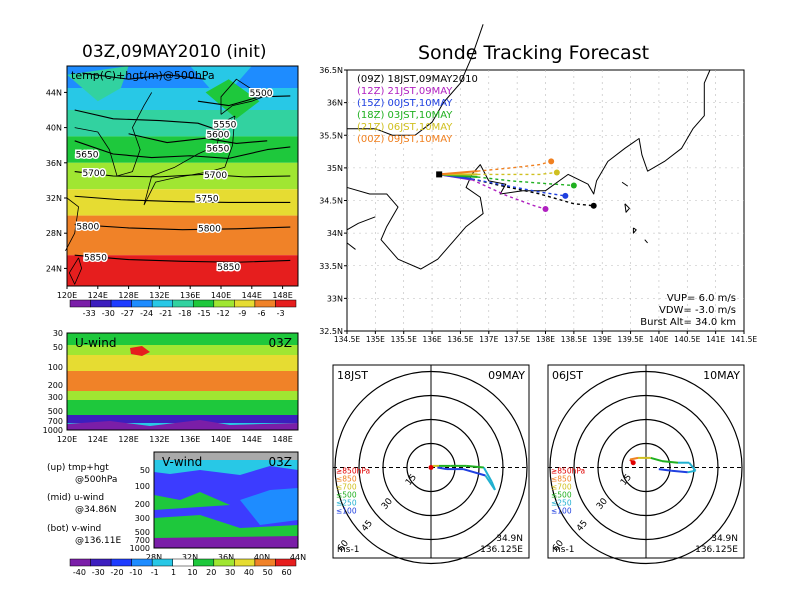 The height and width of the screenshot is (612, 792). What do you see at coordinates (55, 397) in the screenshot?
I see `y-tick-label: 300` at bounding box center [55, 397].